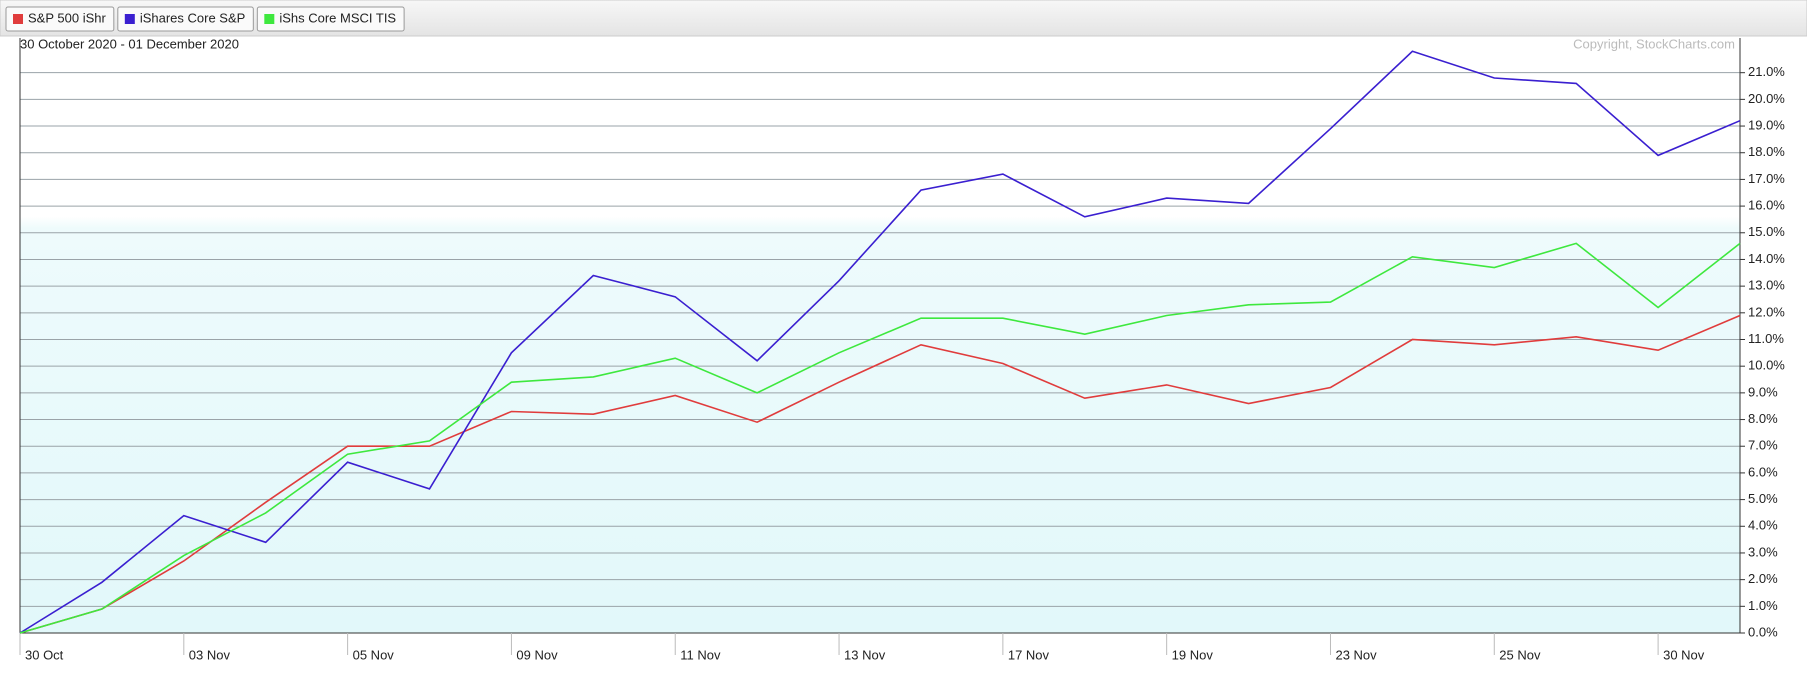 Image resolution: width=1807 pixels, height=676 pixels. Describe the element at coordinates (537, 654) in the screenshot. I see `x-tick-label: 09 Nov` at that location.